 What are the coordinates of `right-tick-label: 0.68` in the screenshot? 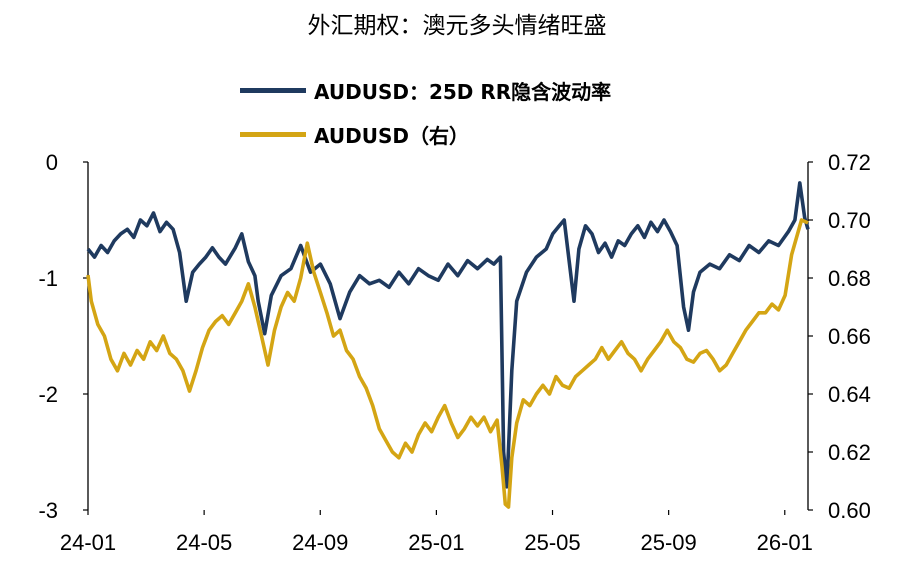 It's located at (849, 278).